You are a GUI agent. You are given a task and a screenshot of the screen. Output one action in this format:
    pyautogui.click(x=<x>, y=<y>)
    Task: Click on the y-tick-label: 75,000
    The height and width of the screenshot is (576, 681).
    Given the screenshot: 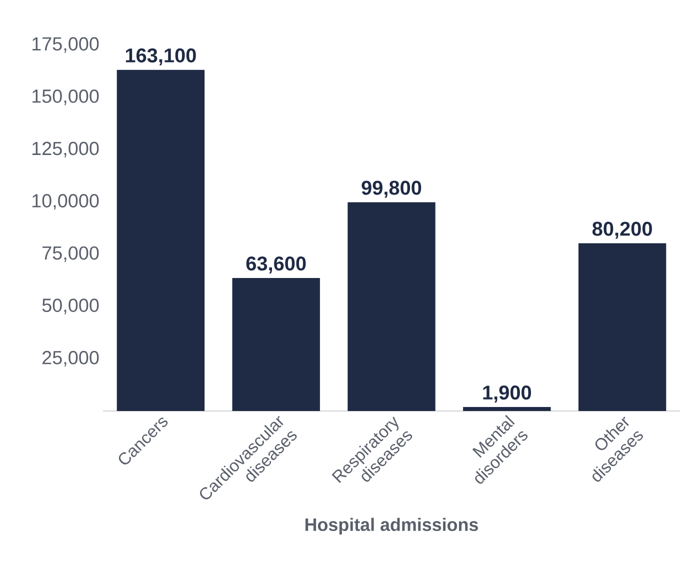 What is the action you would take?
    pyautogui.click(x=70, y=254)
    